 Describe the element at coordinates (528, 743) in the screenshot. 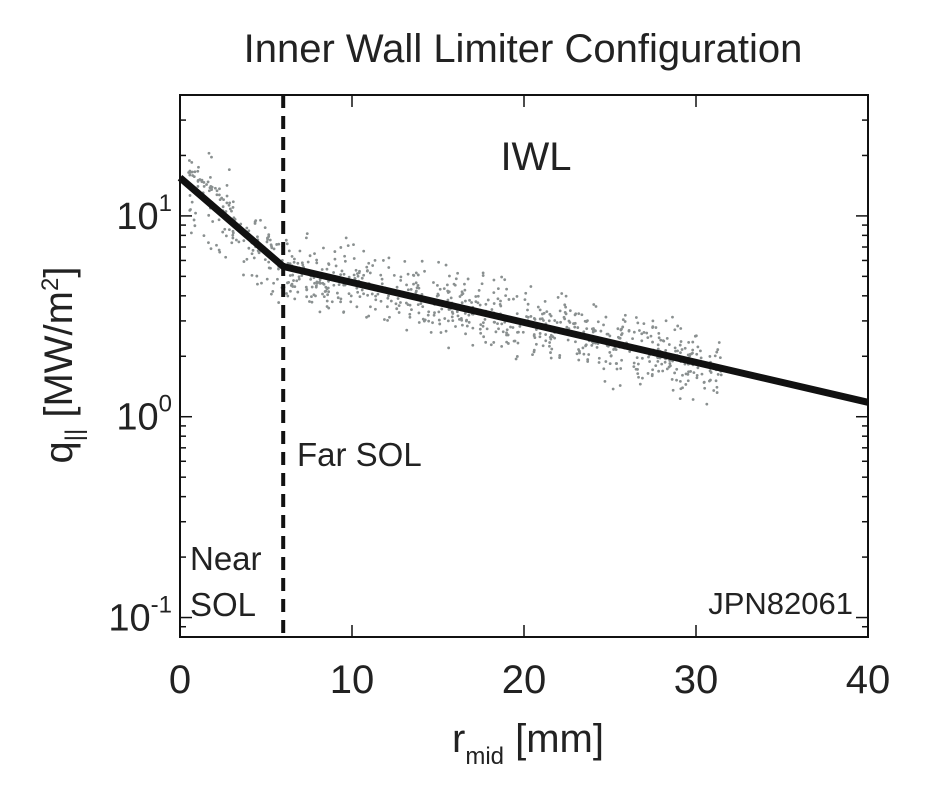

I see `x-axis-label: rmid [mm]` at that location.